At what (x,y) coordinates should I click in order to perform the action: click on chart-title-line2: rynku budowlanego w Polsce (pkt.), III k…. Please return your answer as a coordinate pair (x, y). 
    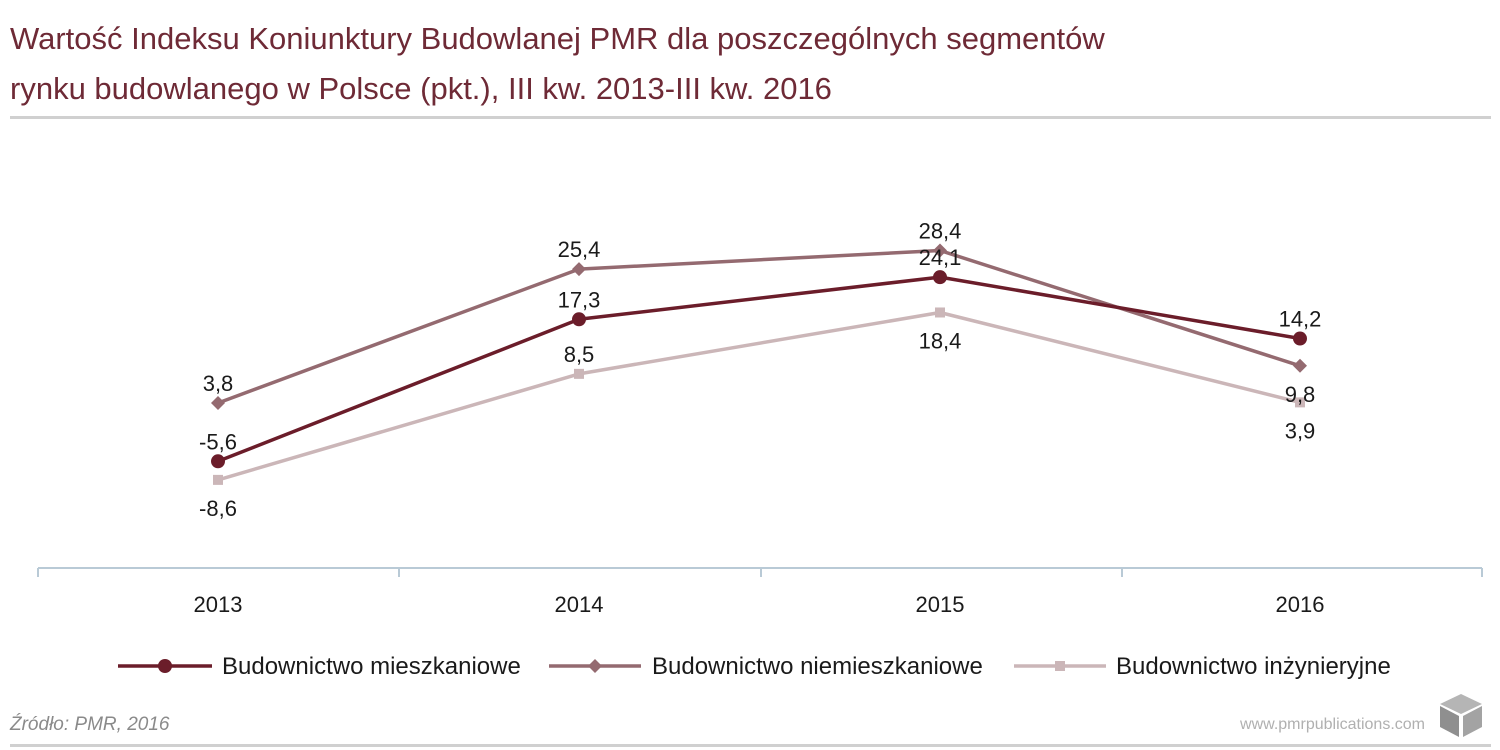
    Looking at the image, I should click on (421, 88).